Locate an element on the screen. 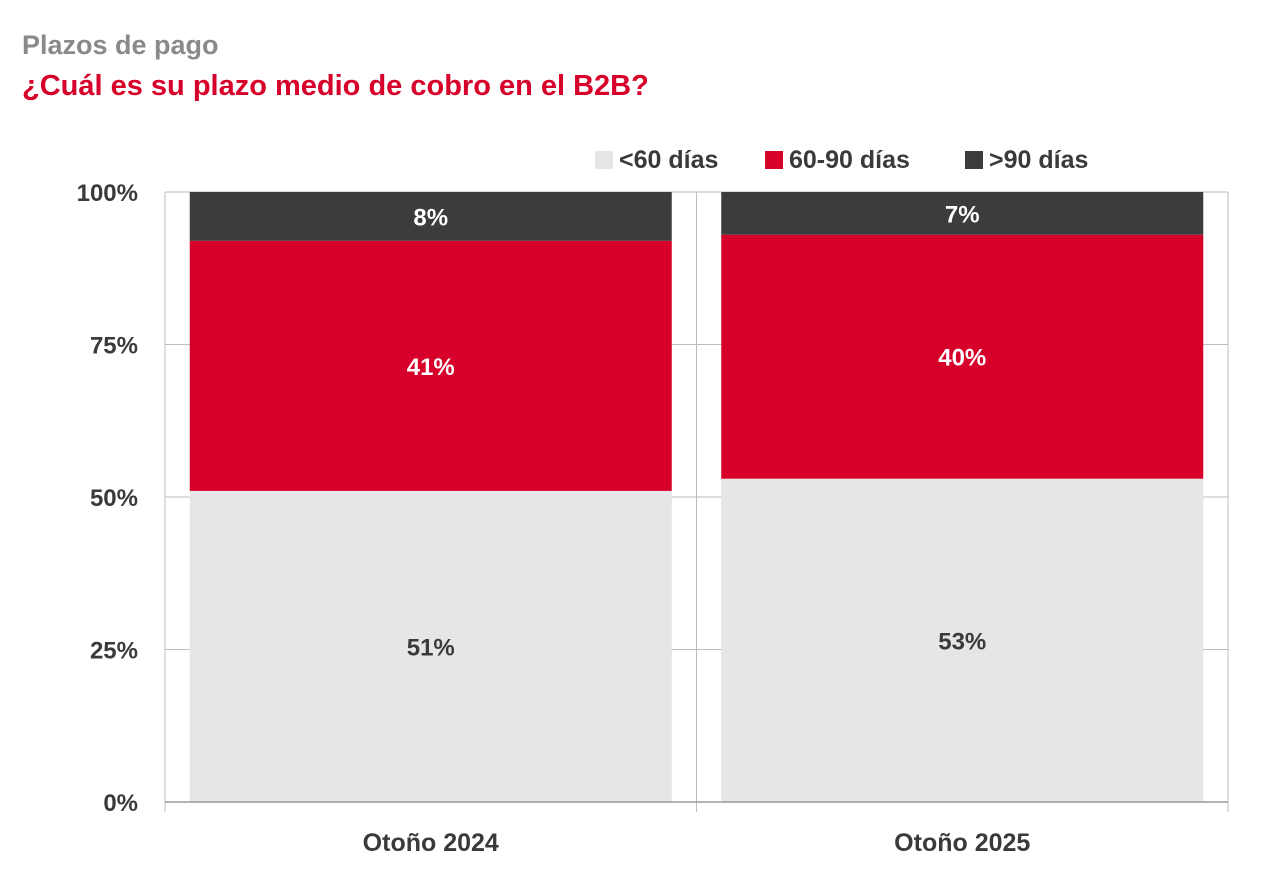 This screenshot has width=1274, height=888. data-label: 53% is located at coordinates (962, 641).